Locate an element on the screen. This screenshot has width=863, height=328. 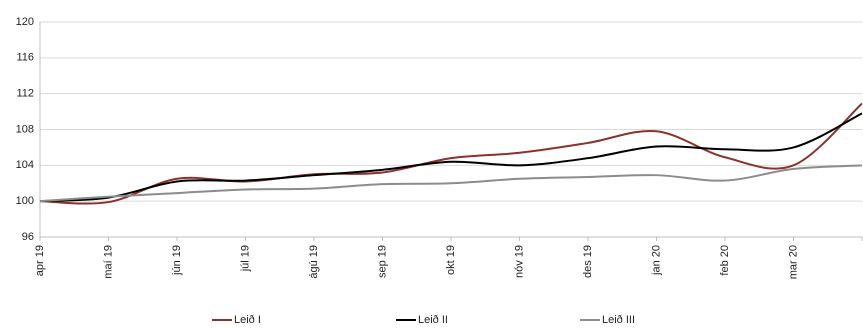
y-tick-label: 100 is located at coordinates (25, 201).